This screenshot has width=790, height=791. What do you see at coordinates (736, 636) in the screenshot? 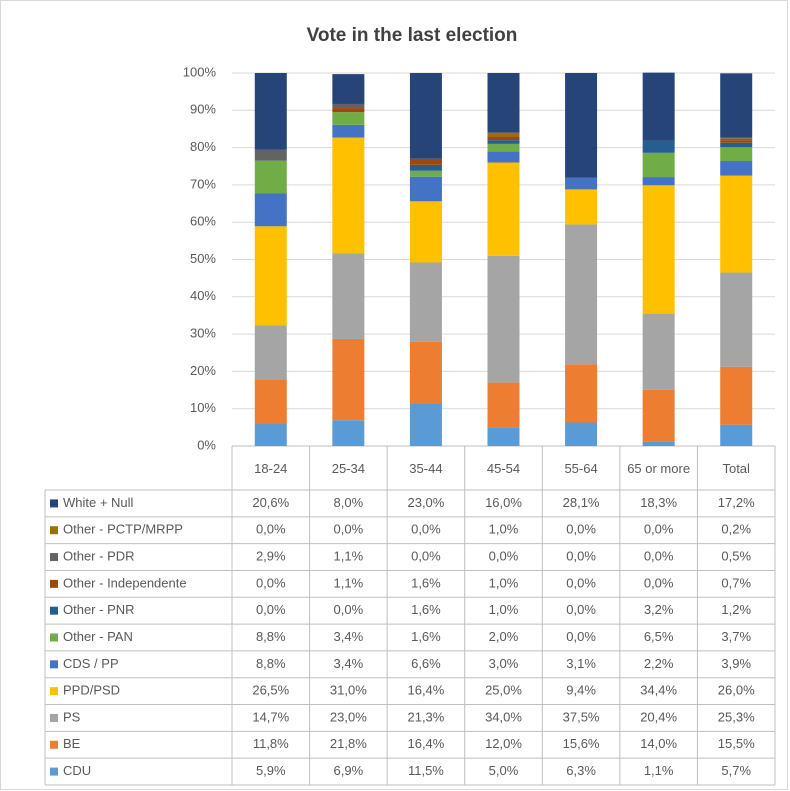
I see `table-value: 3,7%` at bounding box center [736, 636].